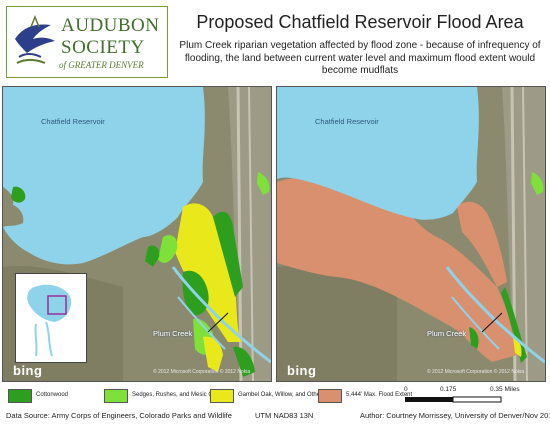 The width and height of the screenshot is (550, 425). I want to click on map-title: Proposed Chatfield Reservoir Flood Area, so click(360, 22).